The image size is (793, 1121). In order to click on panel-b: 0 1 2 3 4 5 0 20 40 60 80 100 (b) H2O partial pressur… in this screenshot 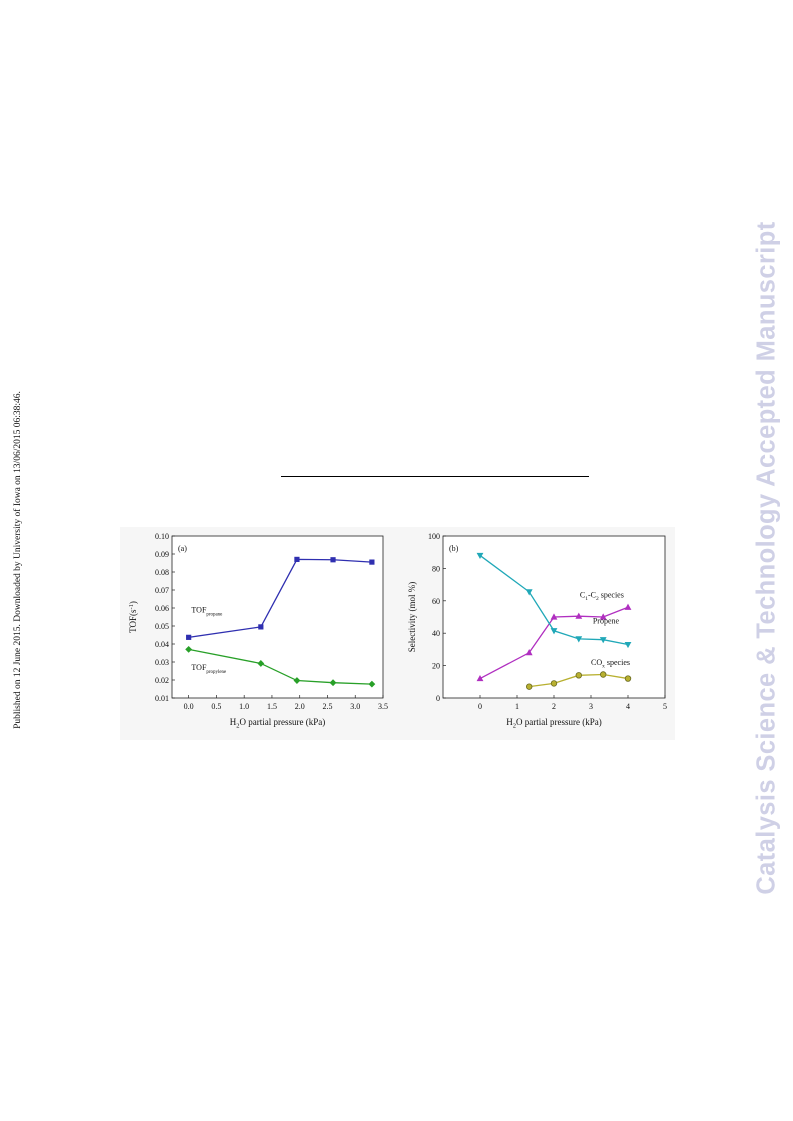, I will do `click(537, 631)`.